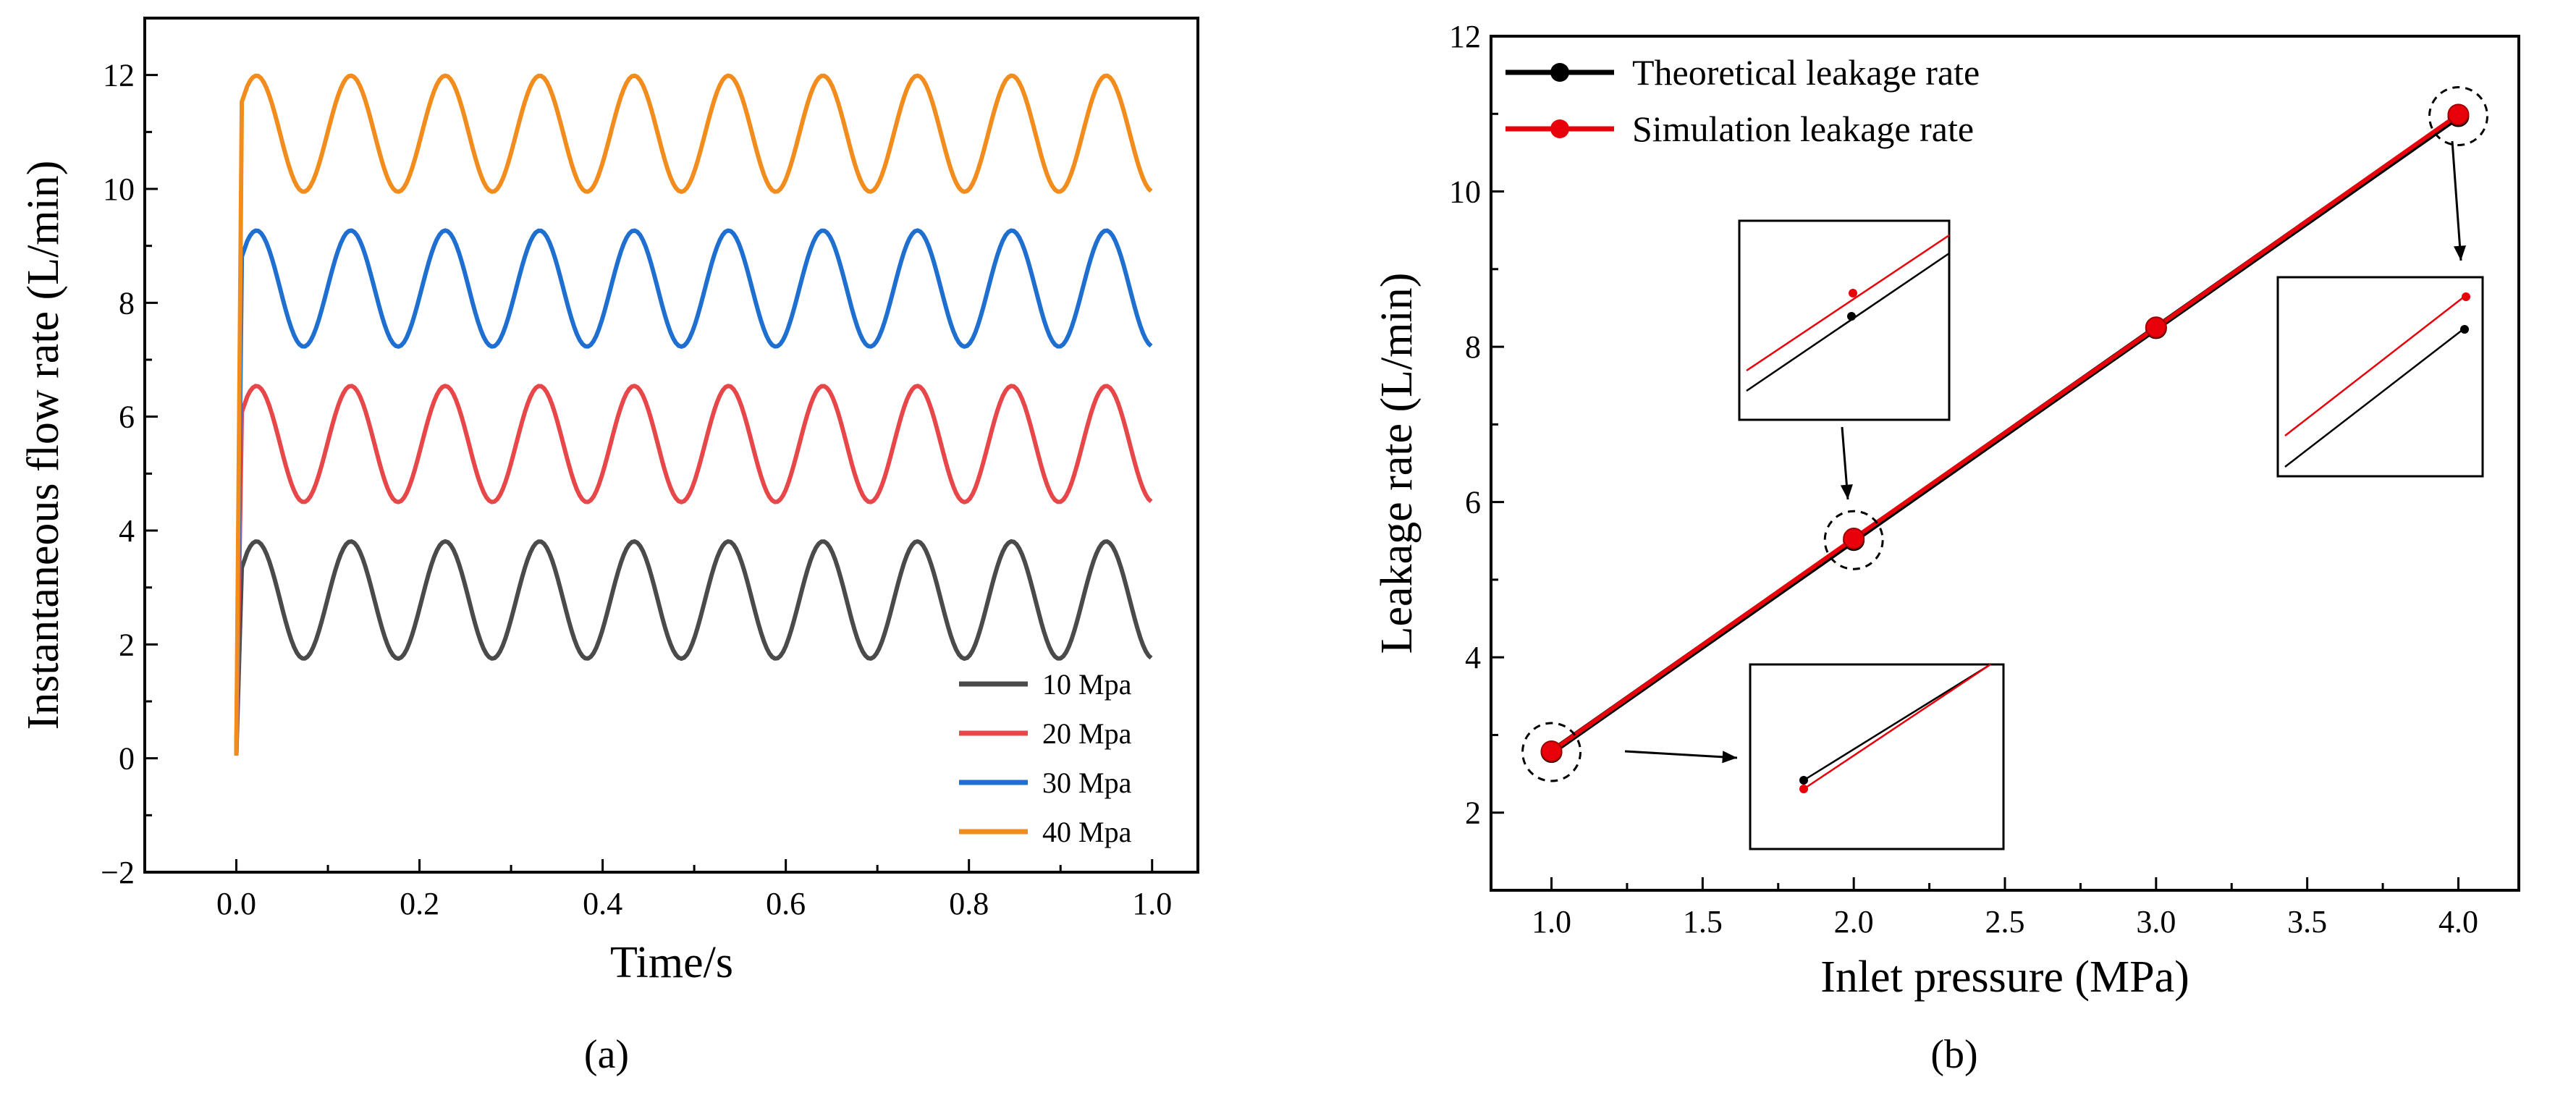  Describe the element at coordinates (2307, 921) in the screenshot. I see `x-tick-label-b: 3.5` at that location.